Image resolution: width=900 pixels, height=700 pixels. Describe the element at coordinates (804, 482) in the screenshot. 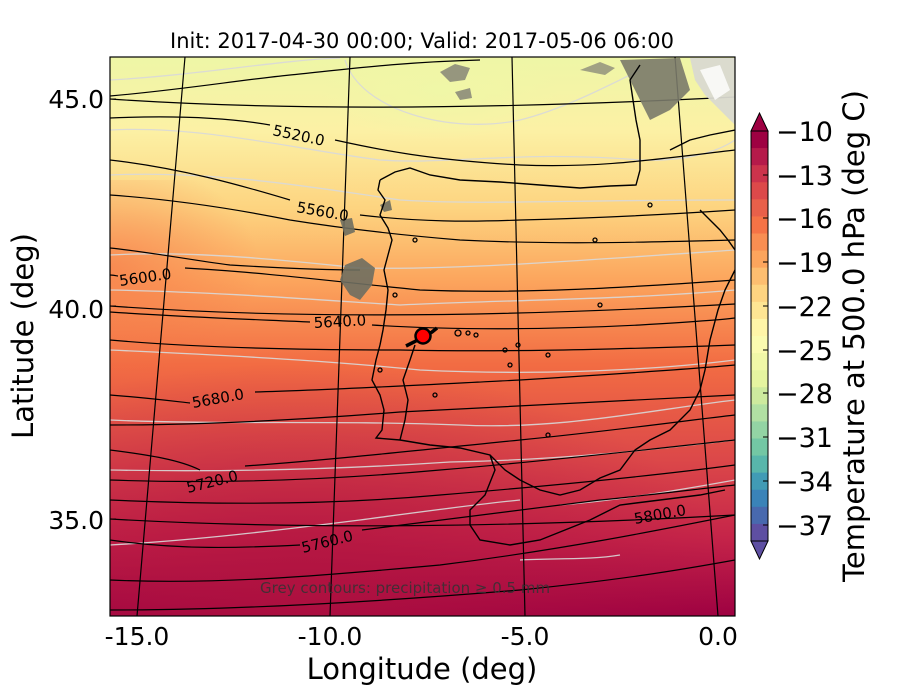

I see `colorbar-tick-label: −34` at that location.